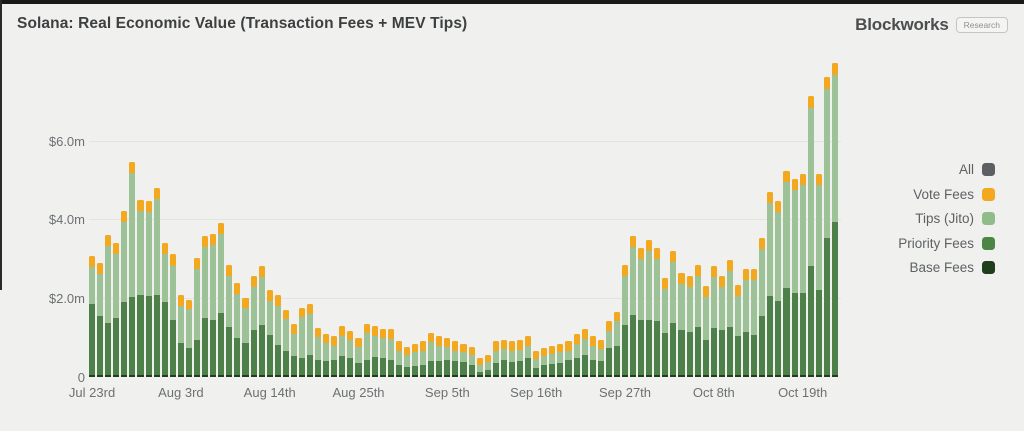 The height and width of the screenshot is (431, 1024). Describe the element at coordinates (946, 194) in the screenshot. I see `legend-item-vote-fees: Vote Fees` at that location.